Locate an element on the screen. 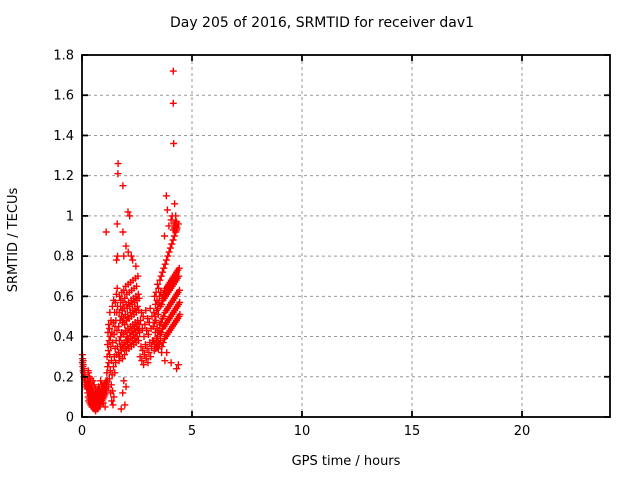 Image resolution: width=640 pixels, height=485 pixels. y-tick-label: 0.6 is located at coordinates (63, 297).